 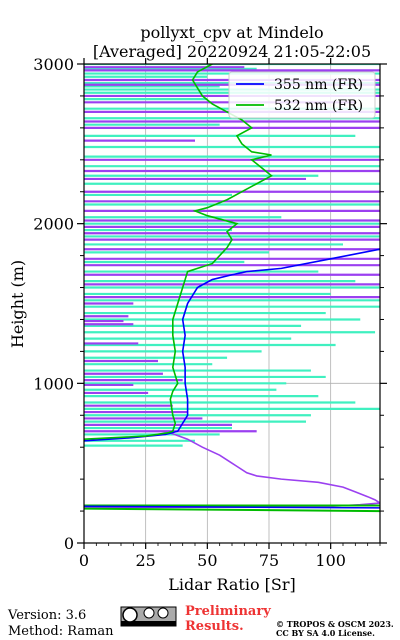 What do you see at coordinates (232, 510) in the screenshot?
I see `green-tail-line` at bounding box center [232, 510].